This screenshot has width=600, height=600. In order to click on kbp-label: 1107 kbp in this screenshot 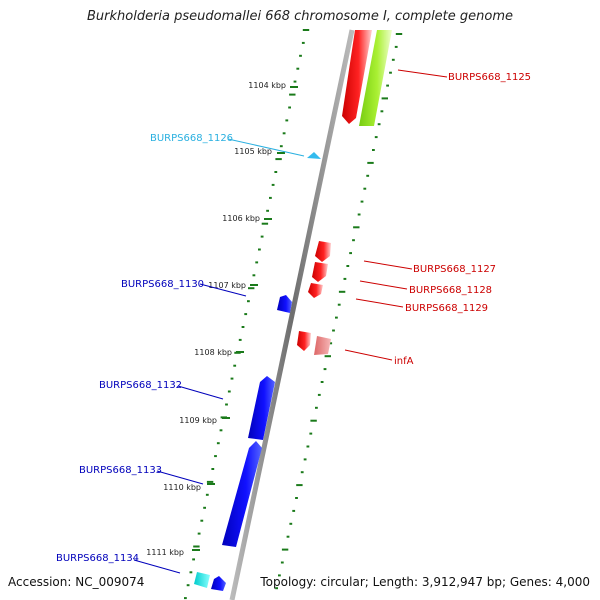, I will do `click(227, 285)`.